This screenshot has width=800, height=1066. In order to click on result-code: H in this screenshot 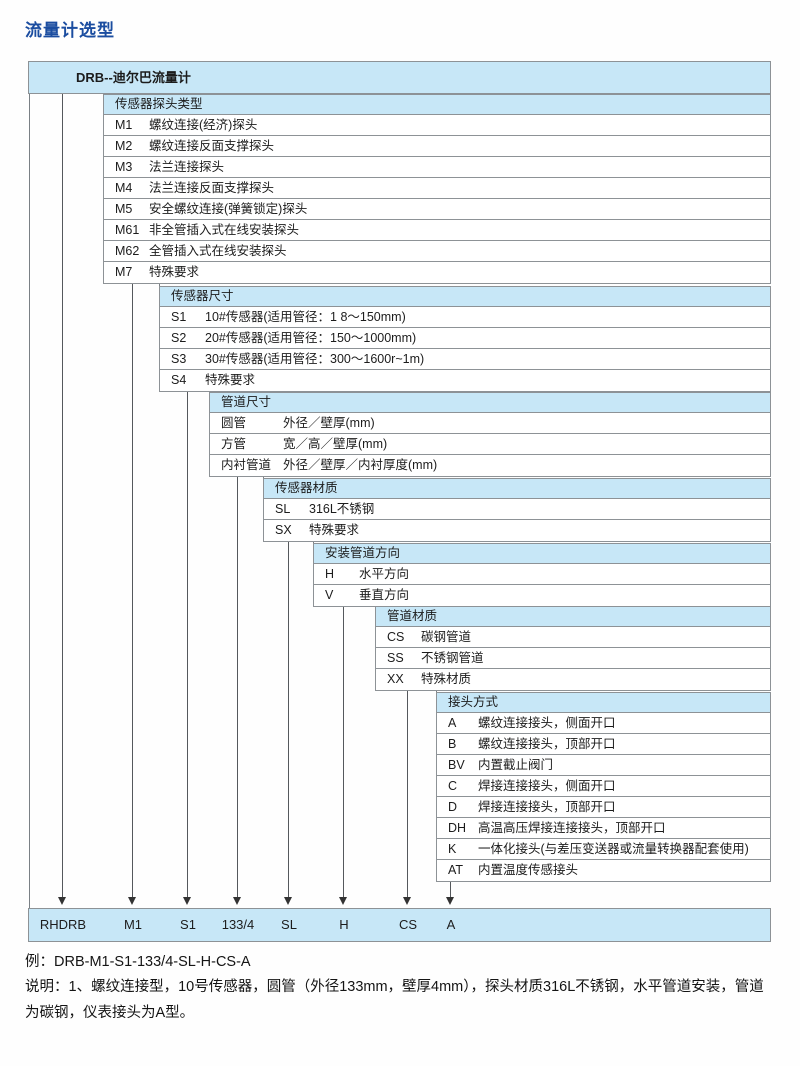, I will do `click(344, 924)`.